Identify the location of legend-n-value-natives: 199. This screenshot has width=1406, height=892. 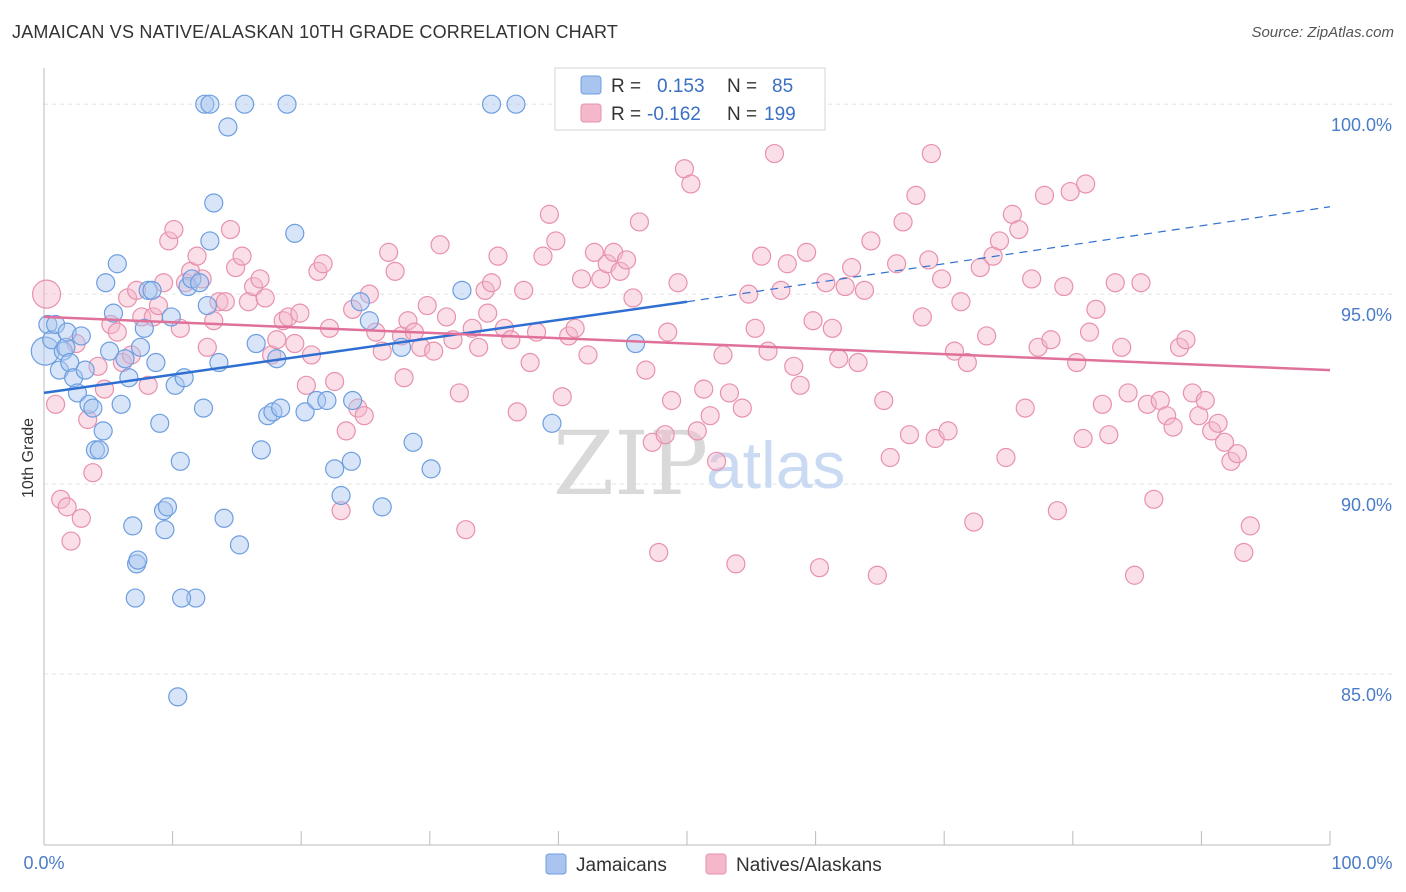
(780, 114).